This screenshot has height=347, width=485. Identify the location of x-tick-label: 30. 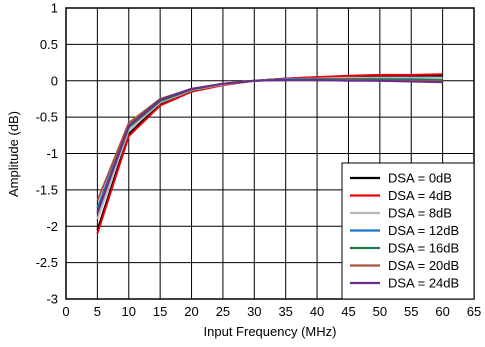
(254, 311).